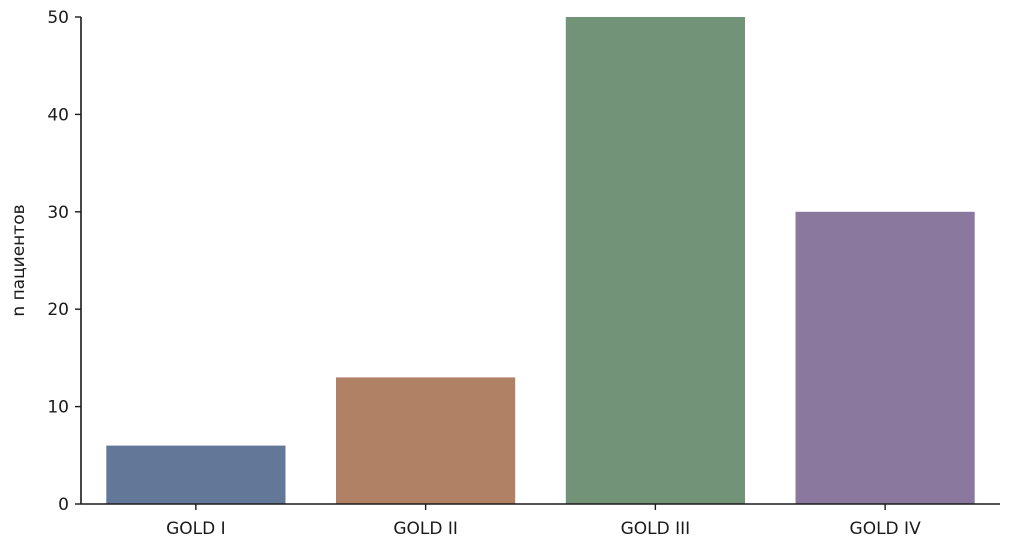 This screenshot has width=1012, height=537. I want to click on y-tick-label: 40, so click(58, 115).